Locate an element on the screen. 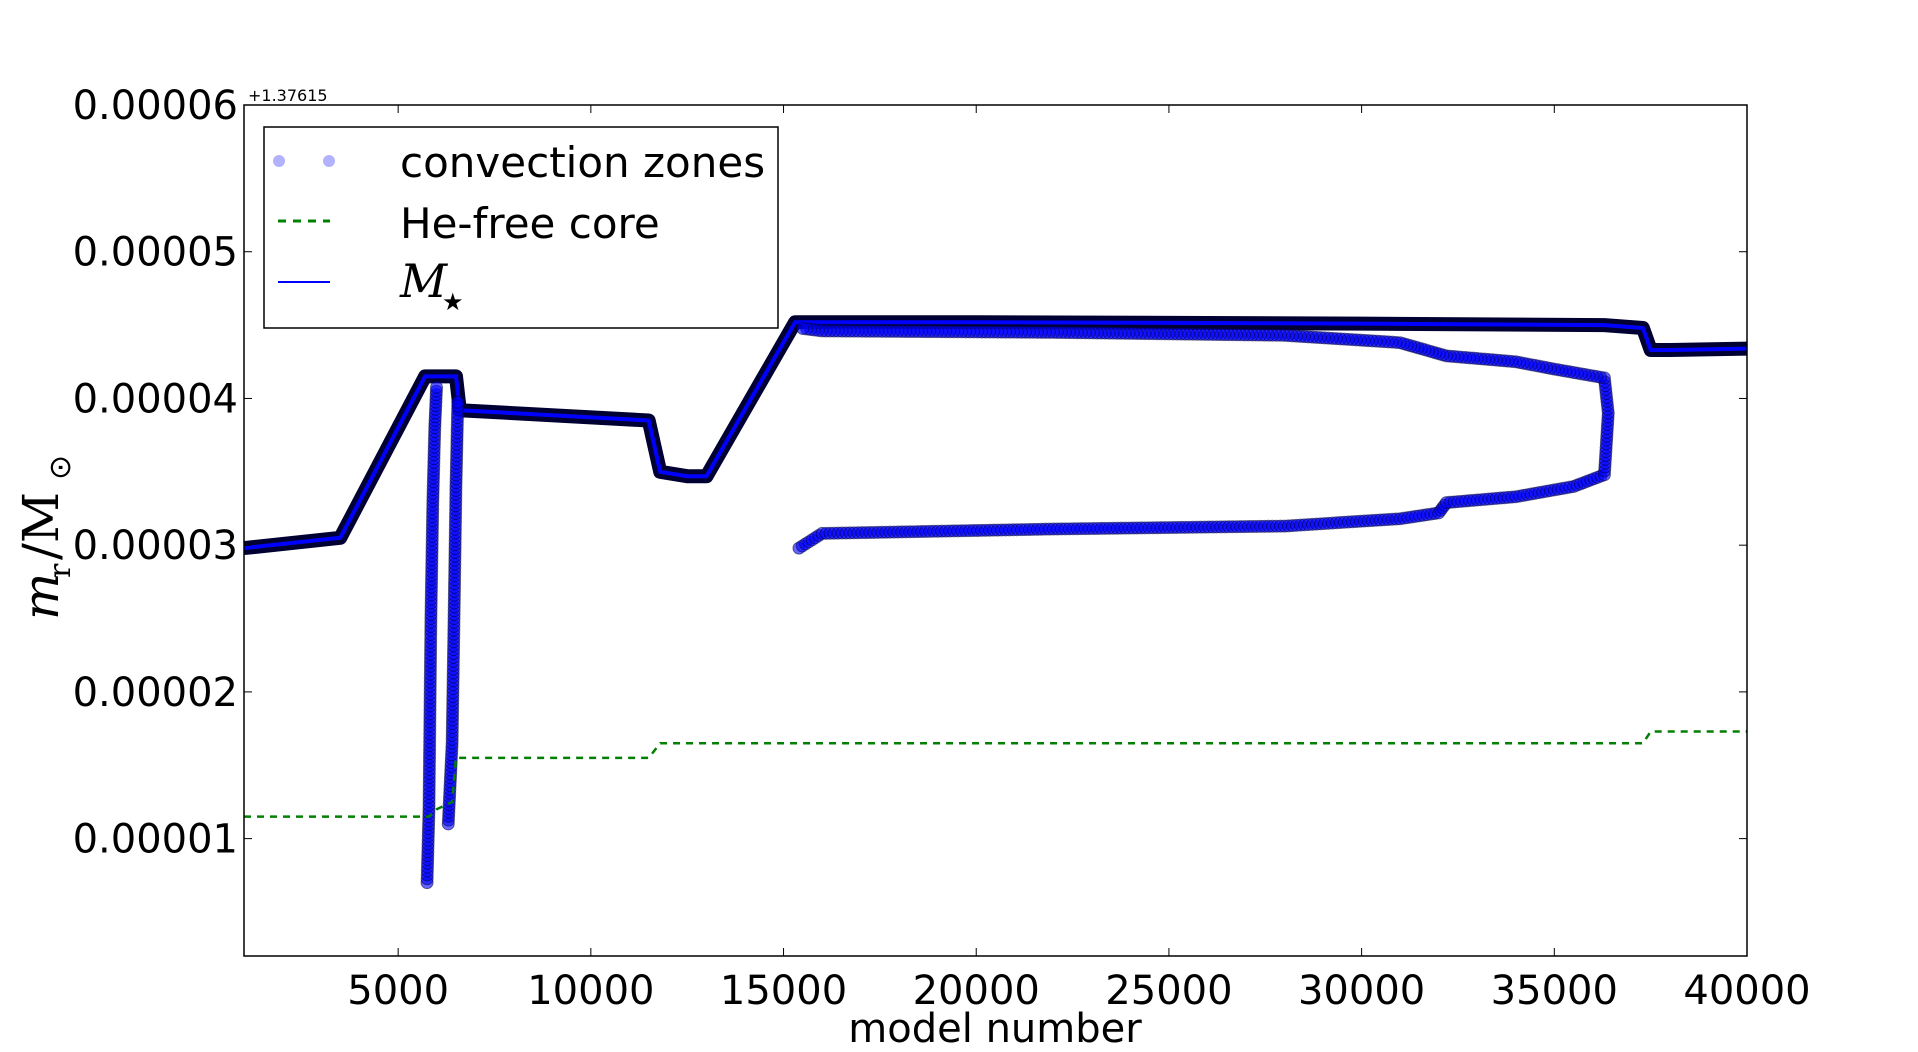 The width and height of the screenshot is (1918, 1052). y-axis-label: m r /M ⊙ is located at coordinates (45, 537).